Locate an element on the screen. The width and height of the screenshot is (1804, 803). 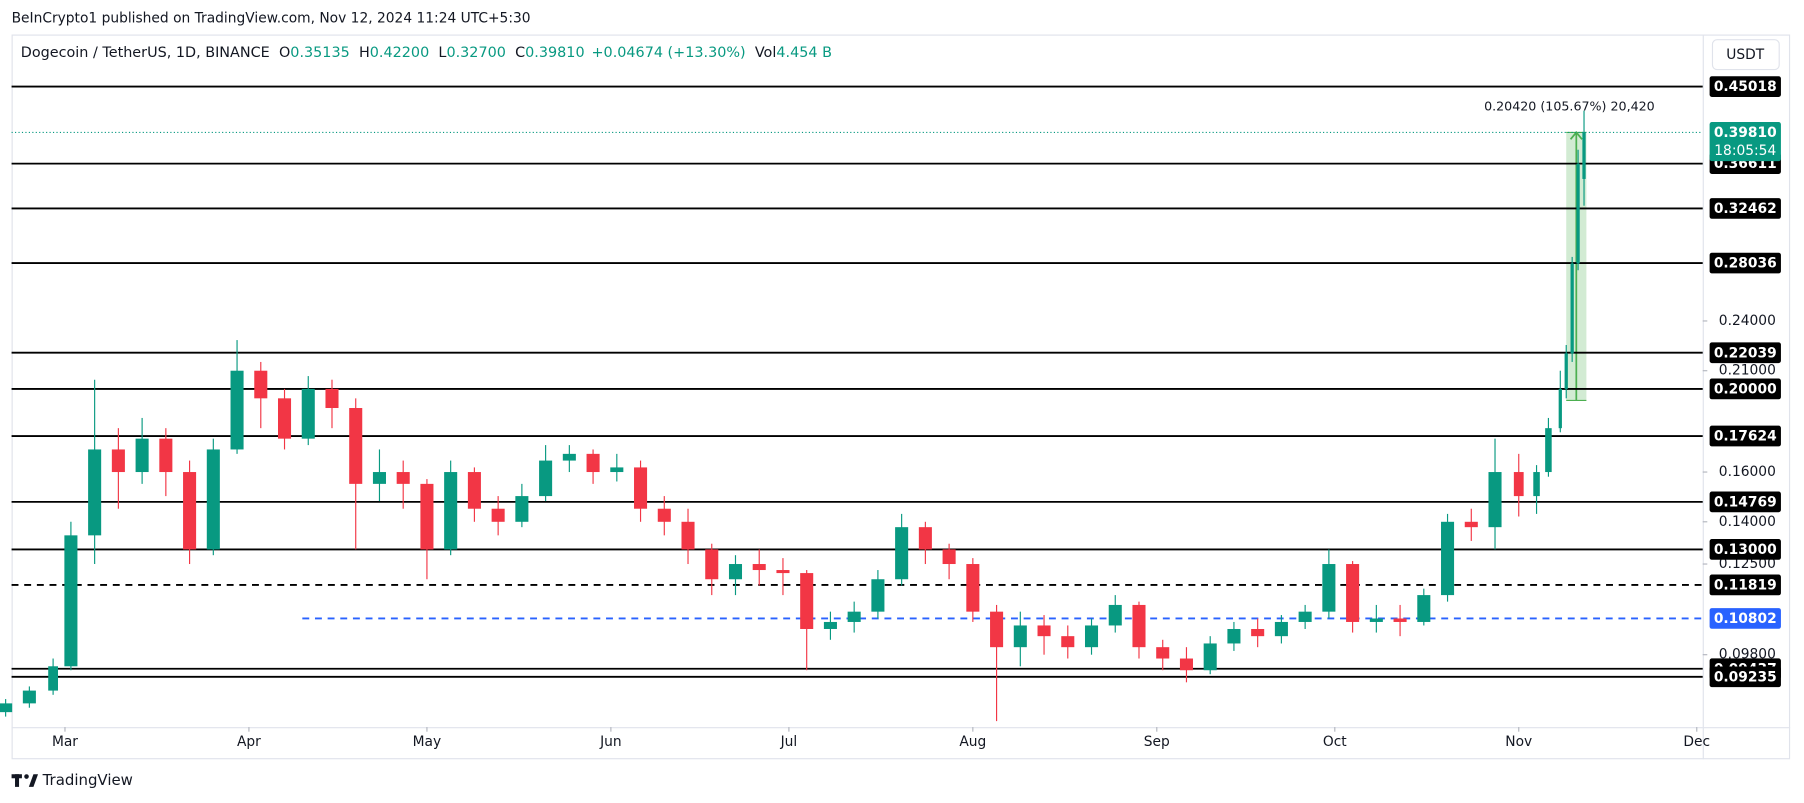
currency-button is located at coordinates (1745, 55).